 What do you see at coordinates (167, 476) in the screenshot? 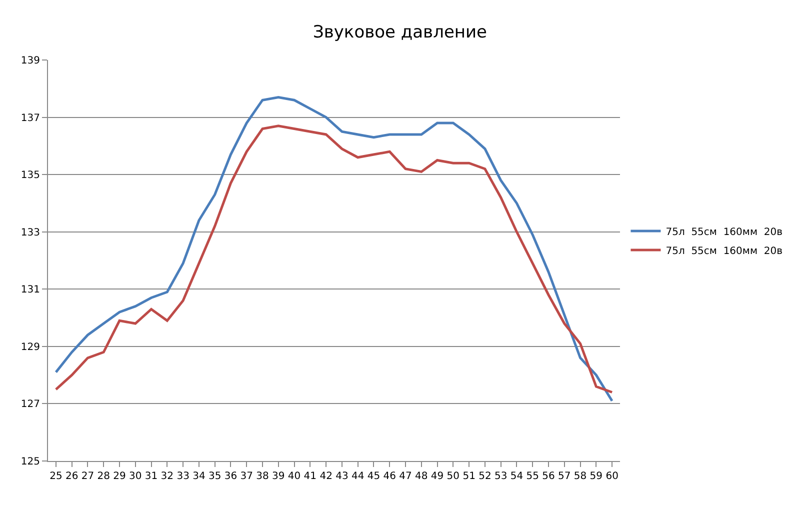
I see `x-tick-label: 32` at bounding box center [167, 476].